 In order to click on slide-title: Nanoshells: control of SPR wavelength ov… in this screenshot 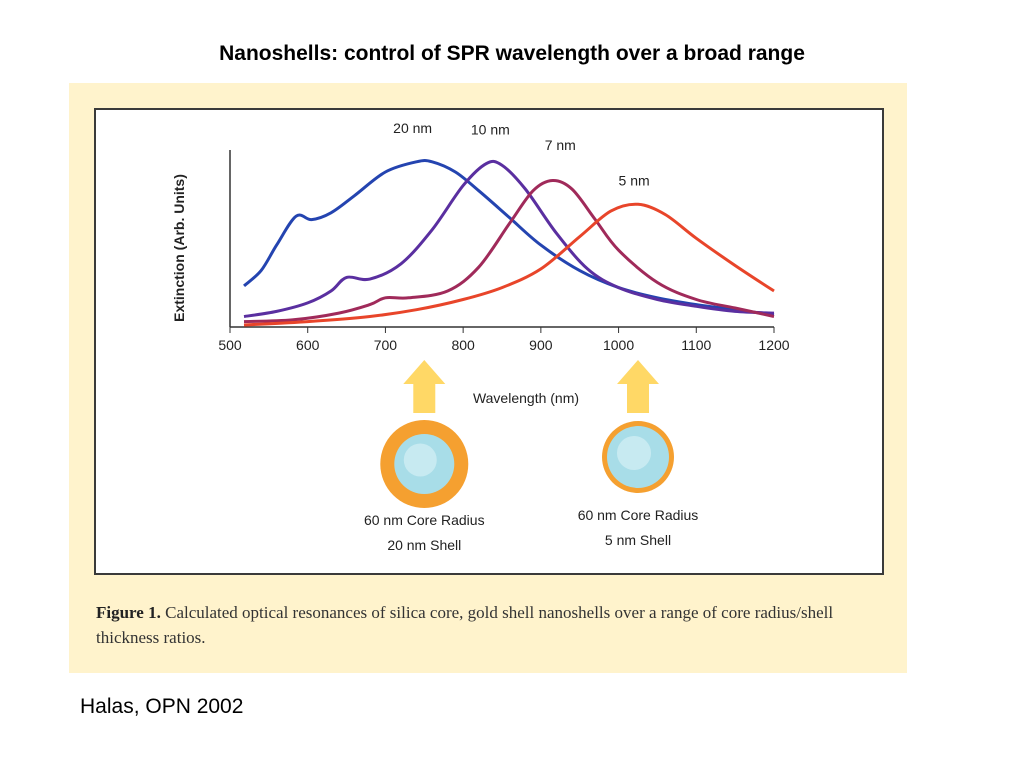, I will do `click(512, 53)`.